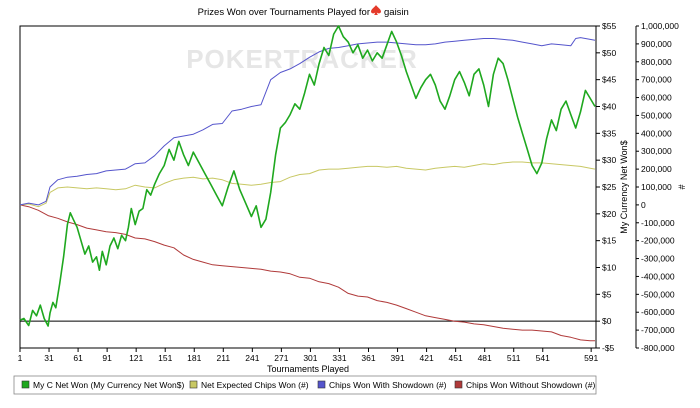 The width and height of the screenshot is (700, 408). I want to click on x-tick-label: 591, so click(591, 358).